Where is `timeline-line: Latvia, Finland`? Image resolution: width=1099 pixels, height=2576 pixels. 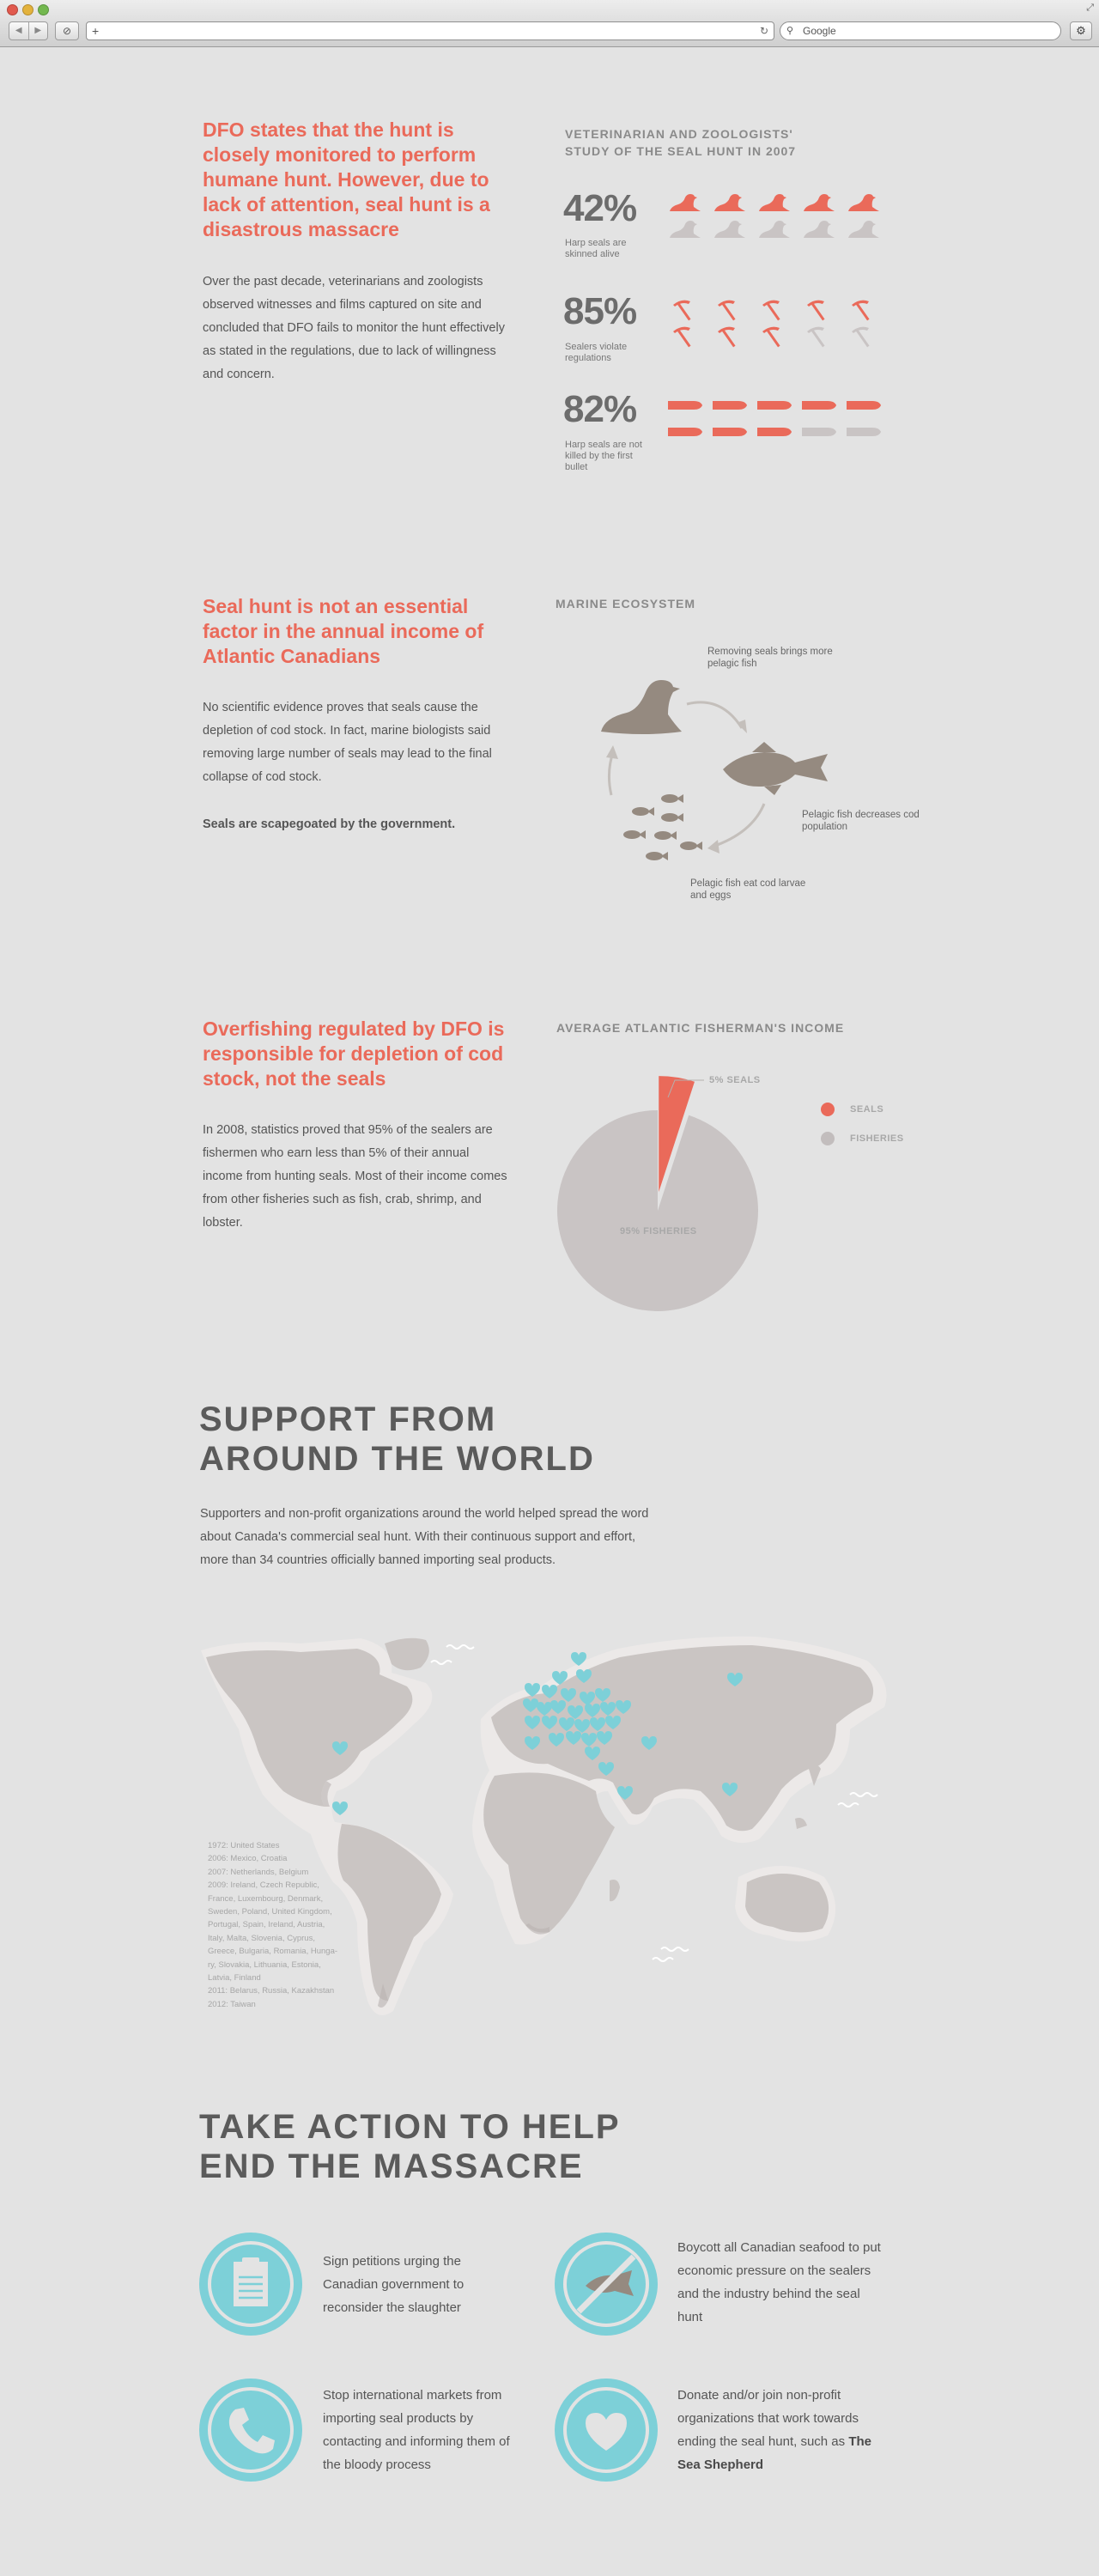 timeline-line: Latvia, Finland is located at coordinates (234, 1978).